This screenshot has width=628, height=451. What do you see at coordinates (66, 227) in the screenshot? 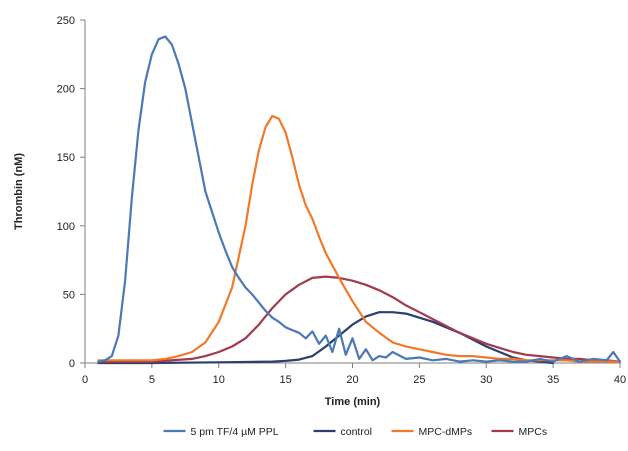
I see `y-tick-label: 100` at bounding box center [66, 227].